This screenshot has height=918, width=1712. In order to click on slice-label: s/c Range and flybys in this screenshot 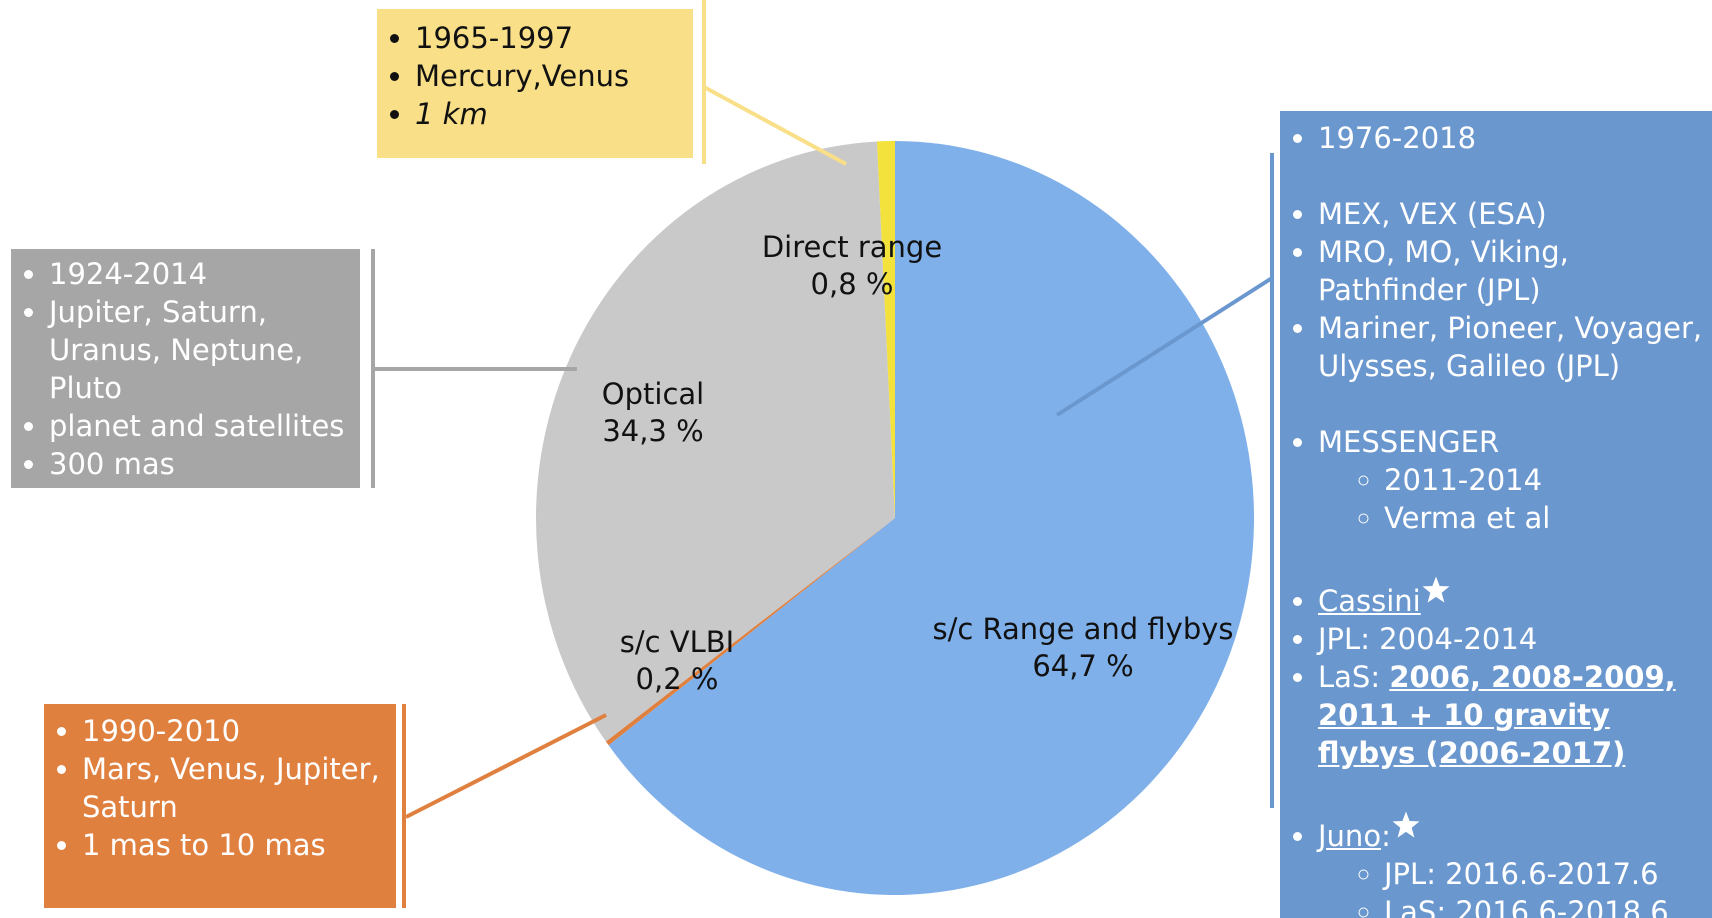, I will do `click(1082, 629)`.